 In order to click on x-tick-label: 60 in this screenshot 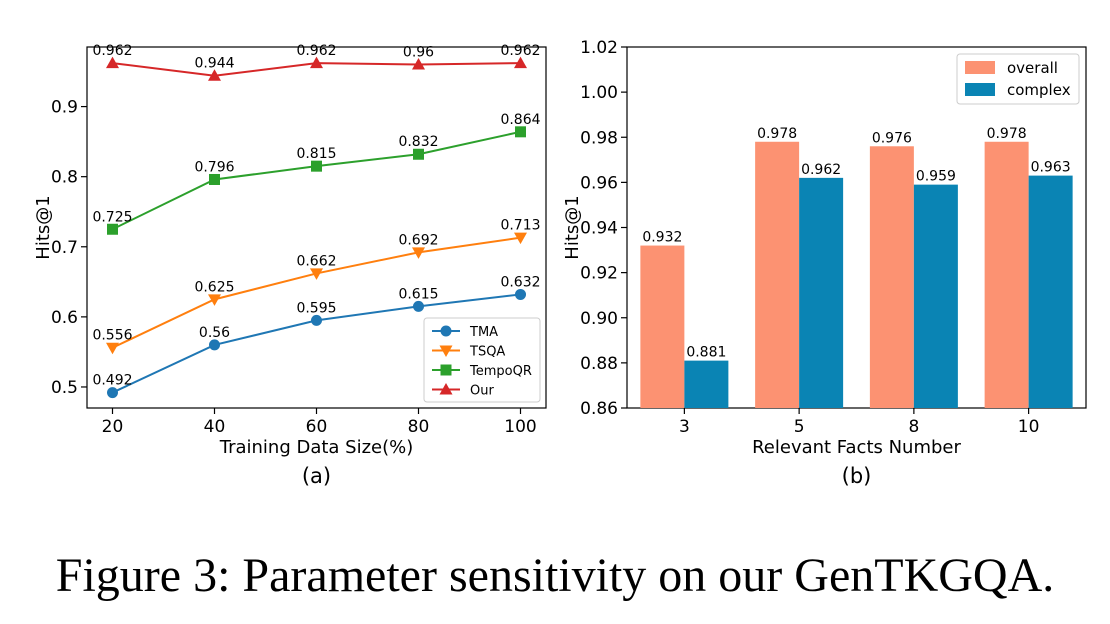, I will do `click(317, 427)`.